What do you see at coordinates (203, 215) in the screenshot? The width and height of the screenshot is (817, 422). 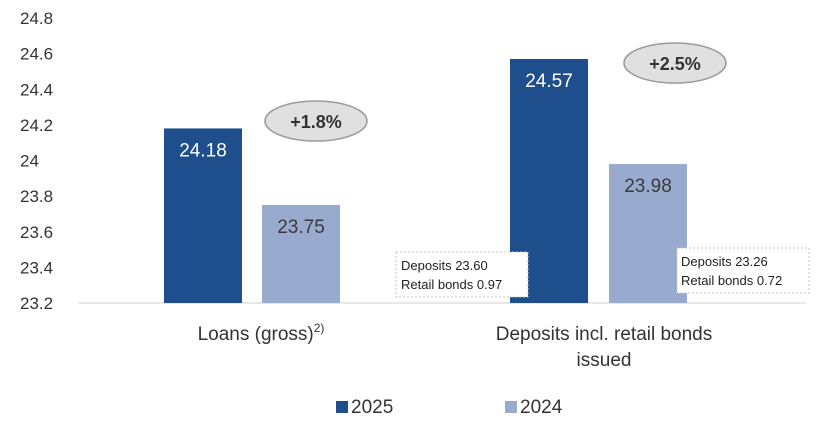 I see `bar-loans-2025` at bounding box center [203, 215].